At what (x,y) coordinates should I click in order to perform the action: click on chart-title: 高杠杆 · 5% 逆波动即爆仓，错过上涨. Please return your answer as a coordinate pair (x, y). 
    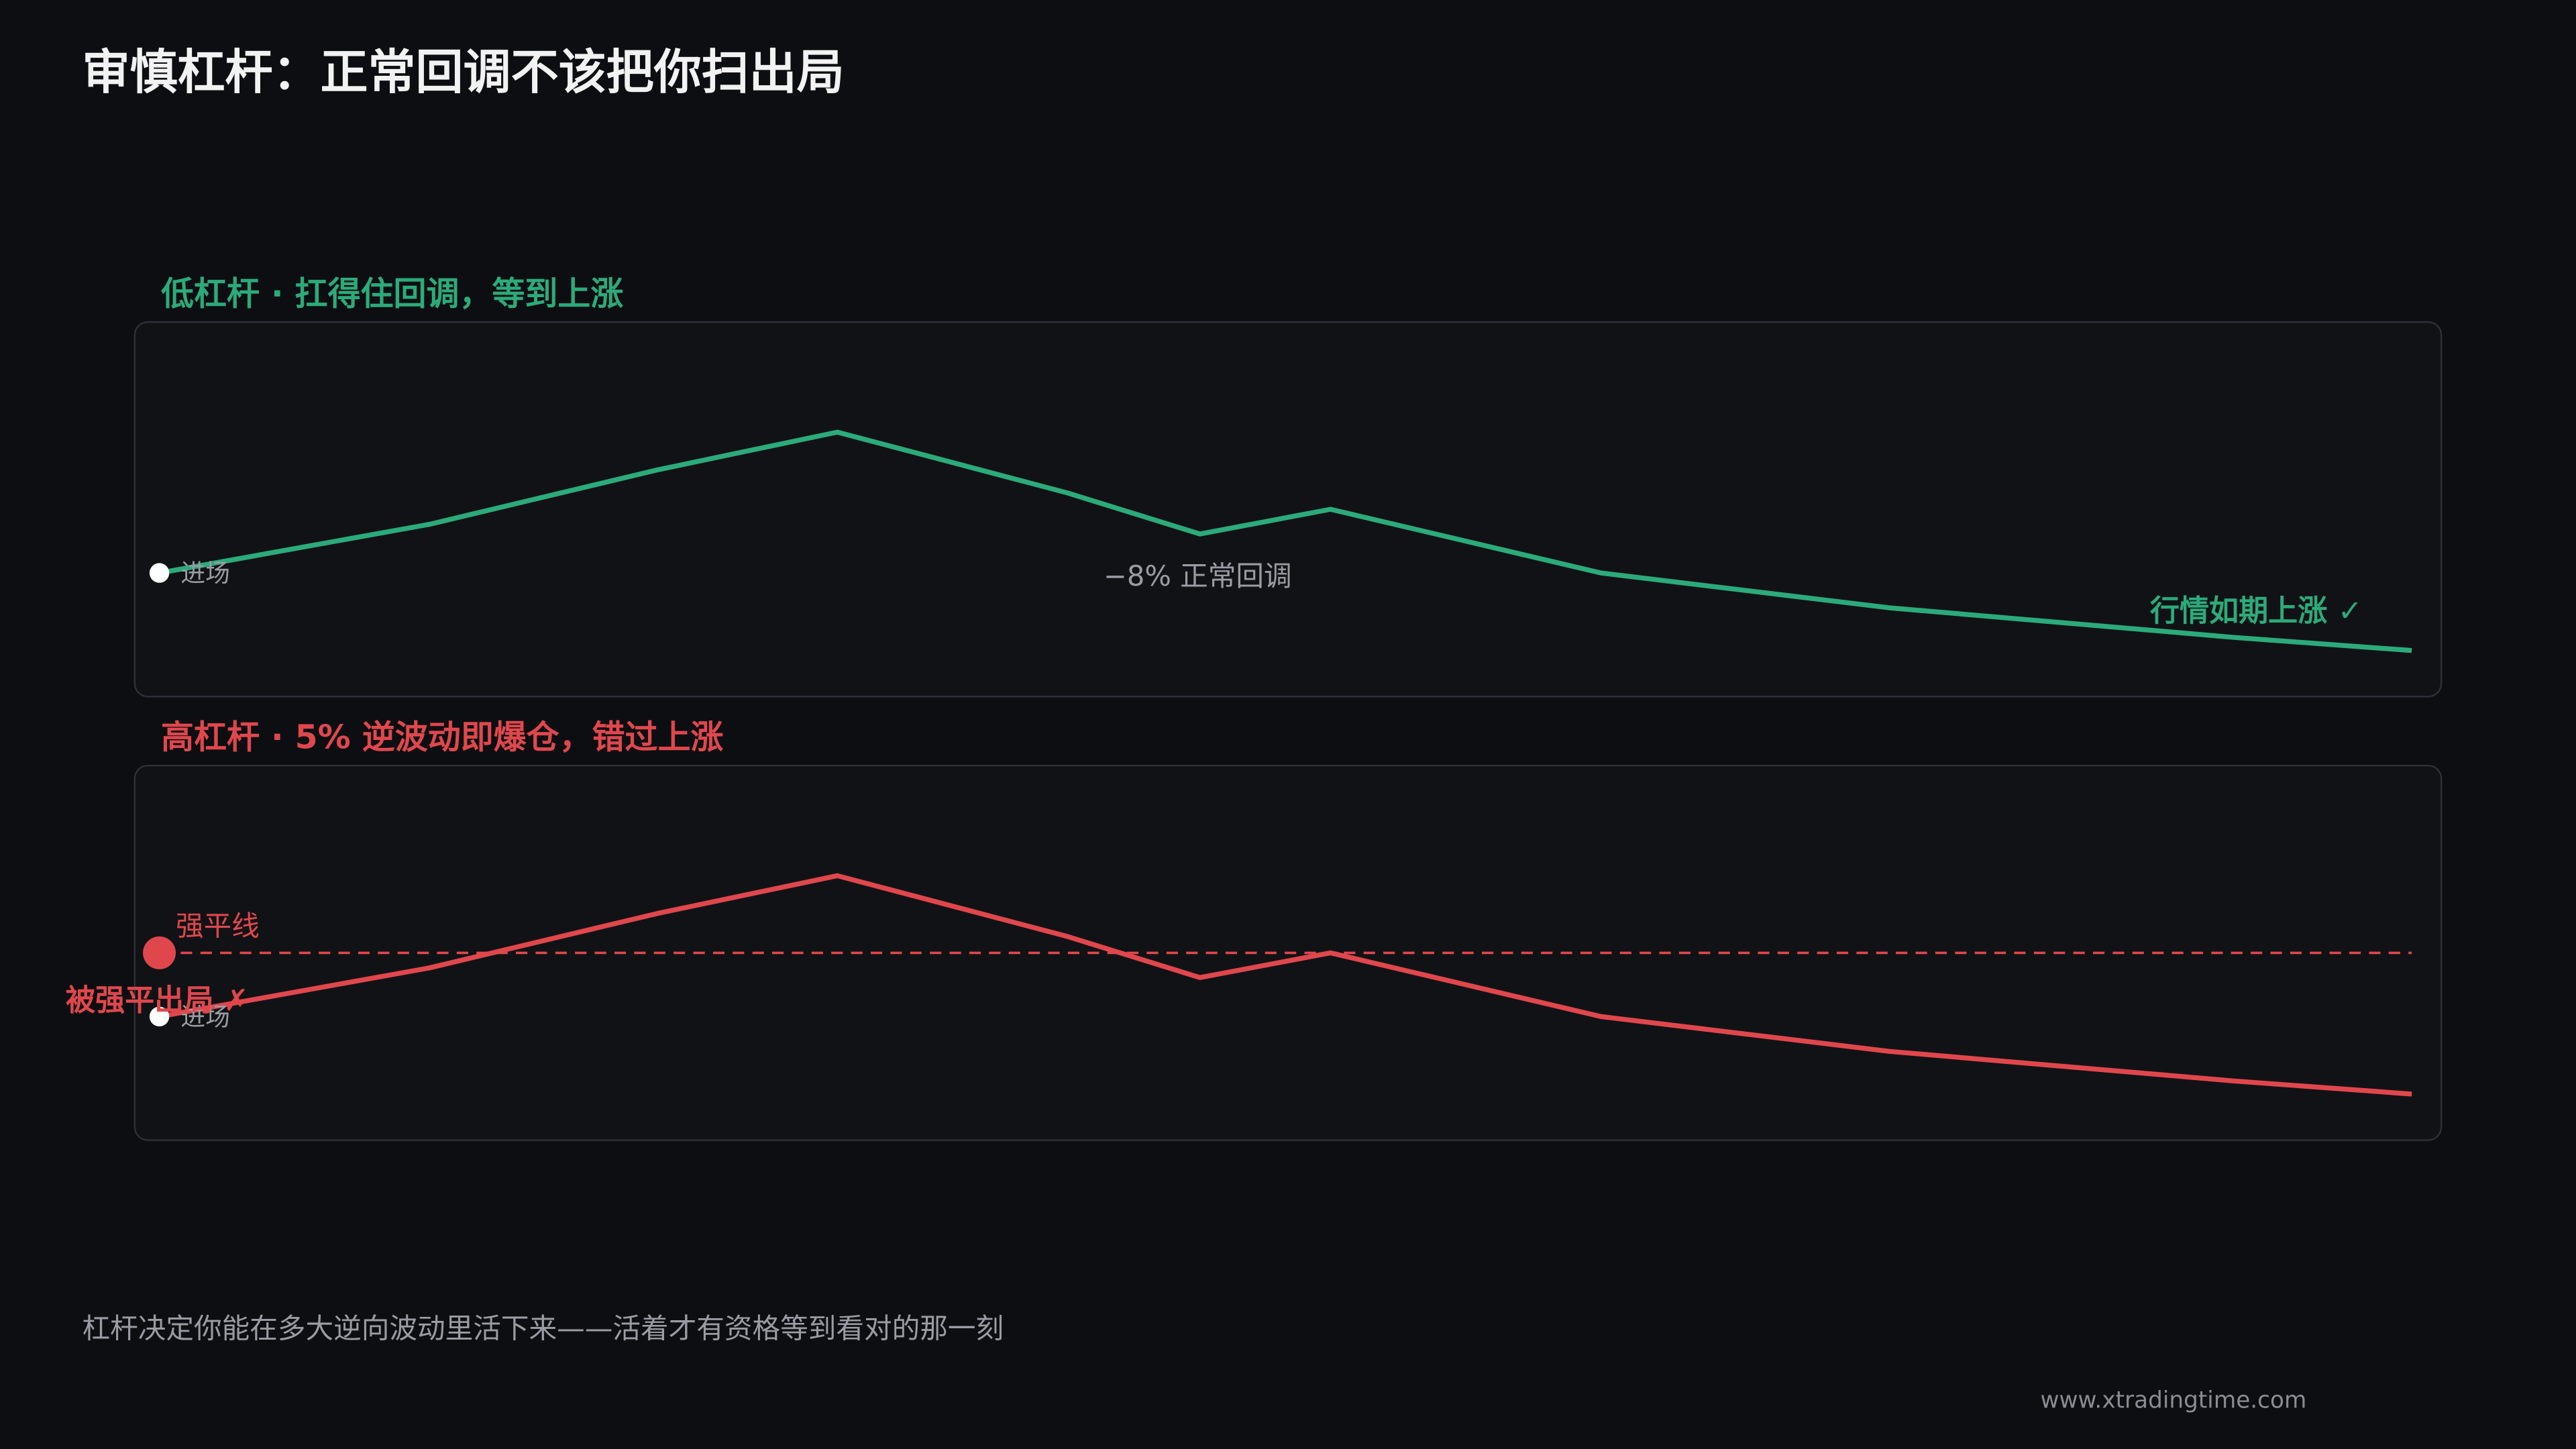
    Looking at the image, I should click on (442, 737).